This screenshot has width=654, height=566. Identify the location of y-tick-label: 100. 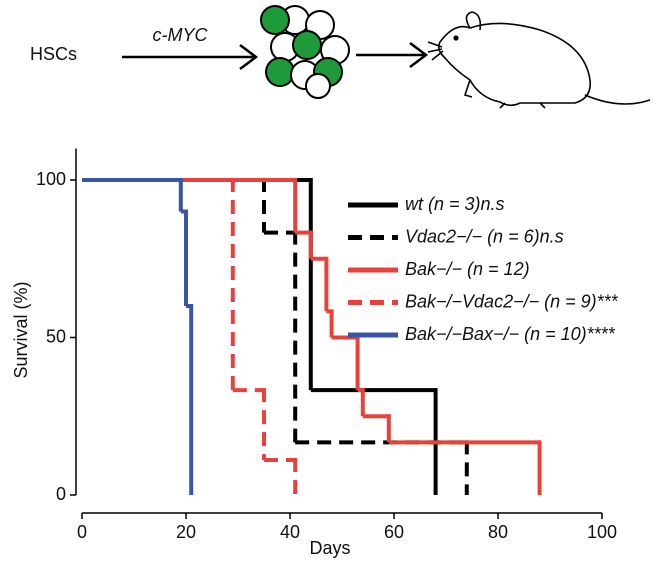
(51, 179).